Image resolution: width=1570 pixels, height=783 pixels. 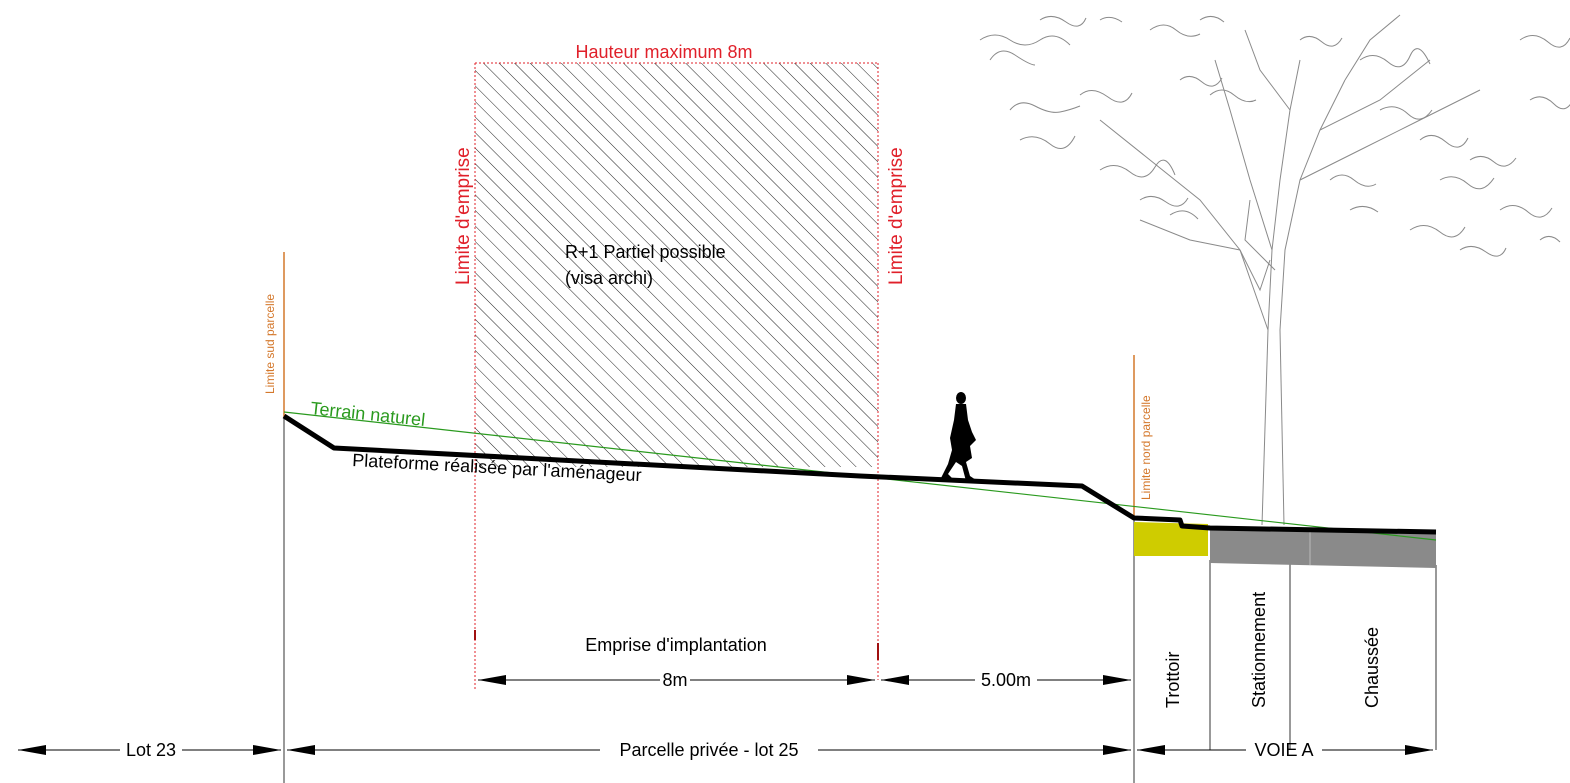 What do you see at coordinates (463, 216) in the screenshot?
I see `limite-emprise-left-label: Limite d'emprise` at bounding box center [463, 216].